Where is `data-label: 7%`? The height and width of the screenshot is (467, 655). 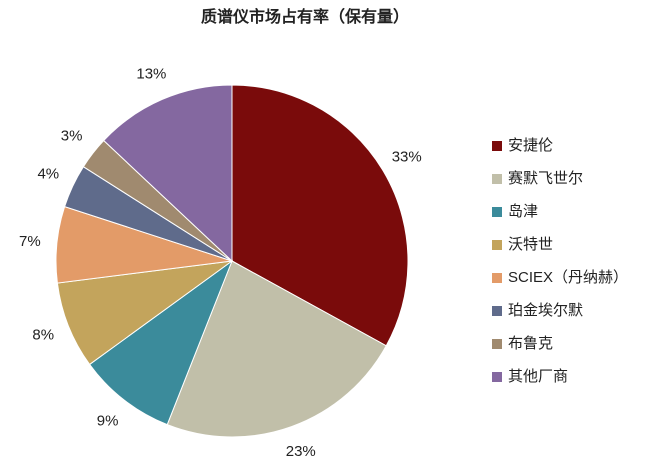 data-label: 7% is located at coordinates (30, 241).